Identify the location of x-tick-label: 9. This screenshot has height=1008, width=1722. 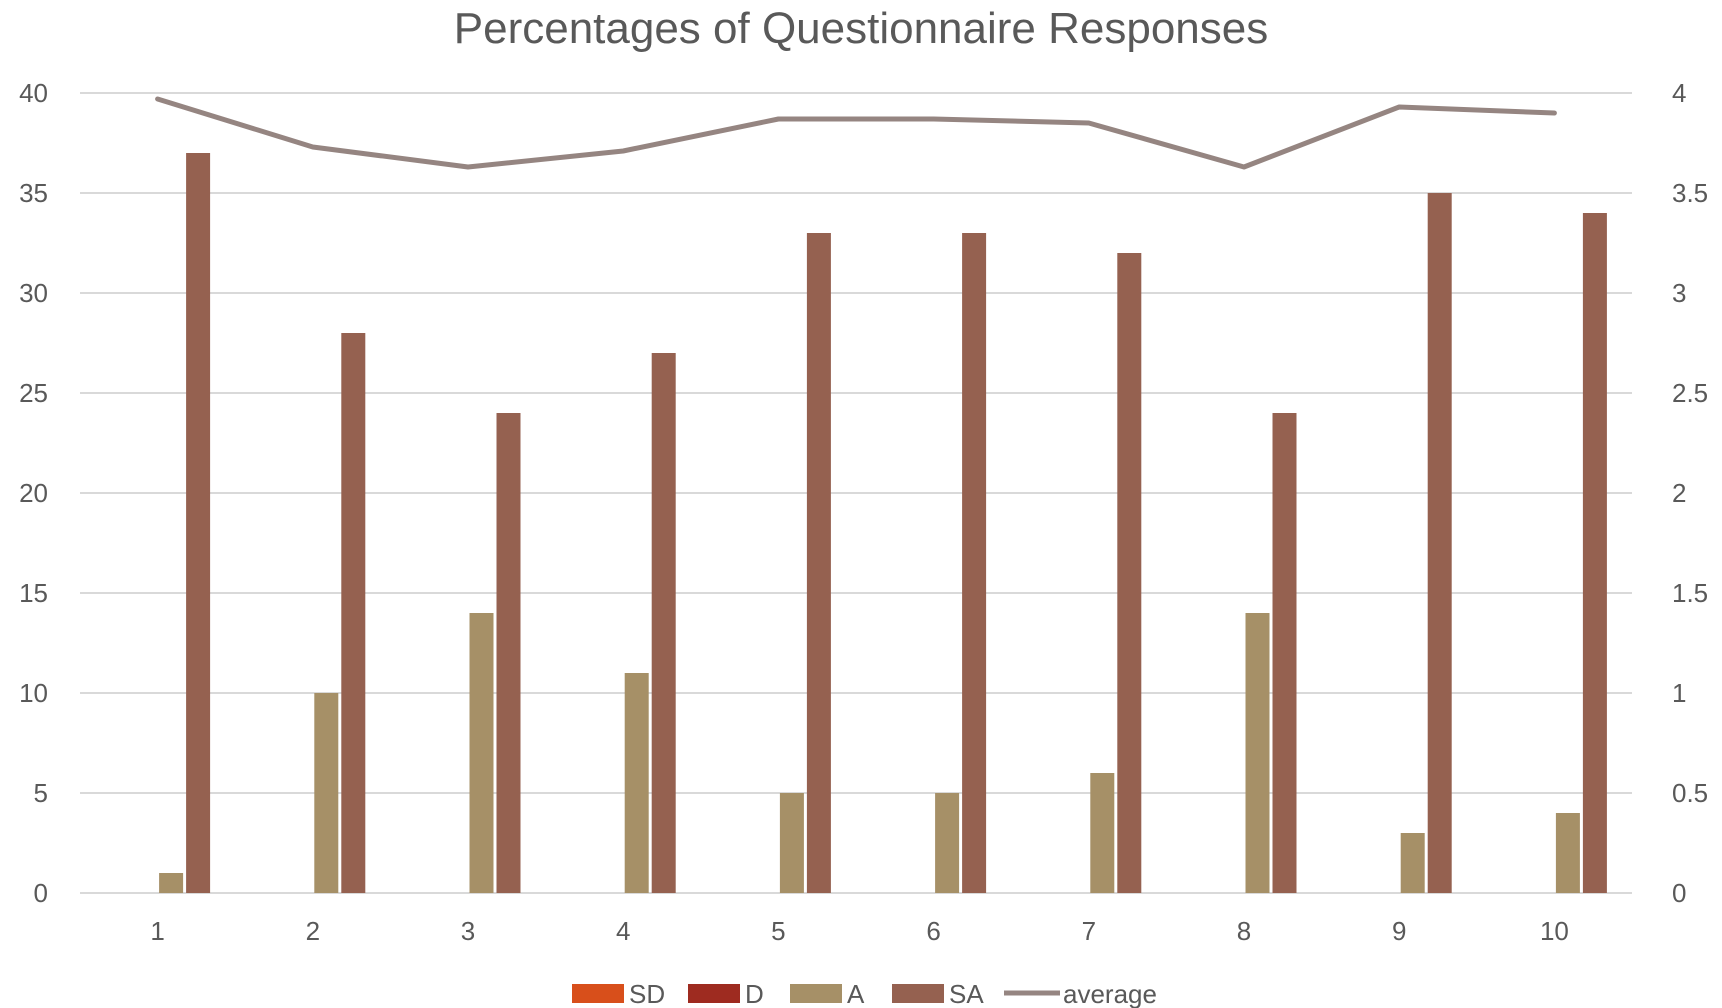
(1399, 931).